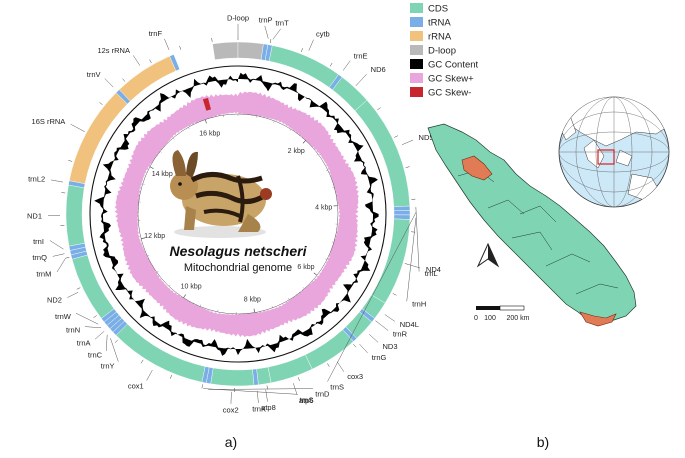 Image resolution: width=685 pixels, height=458 pixels. I want to click on gene-label: trnE, so click(361, 55).